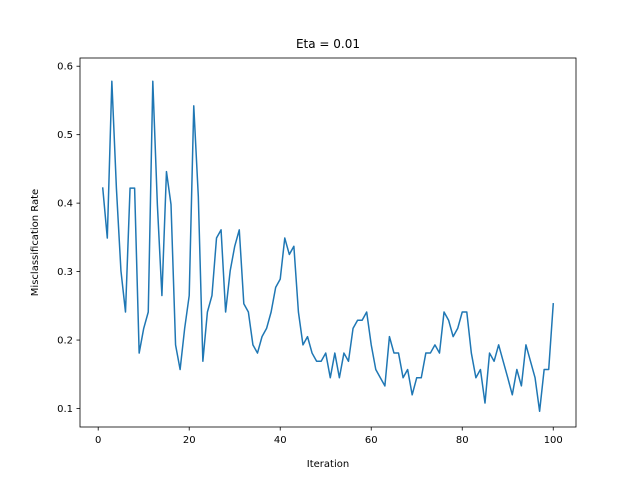  What do you see at coordinates (98, 440) in the screenshot?
I see `x-tick-label: 0` at bounding box center [98, 440].